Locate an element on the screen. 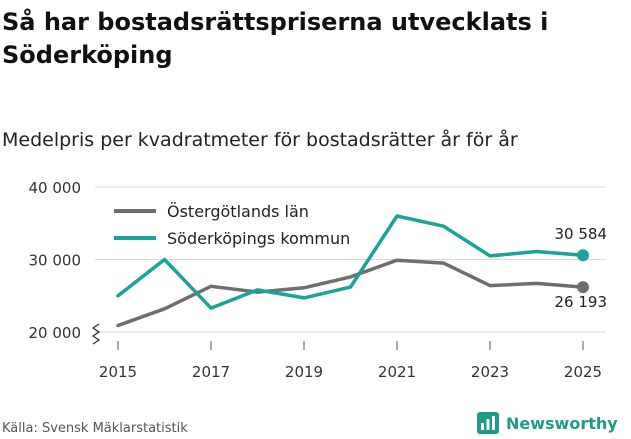 This screenshot has height=439, width=631. y-tick-label: 20 000 is located at coordinates (55, 333).